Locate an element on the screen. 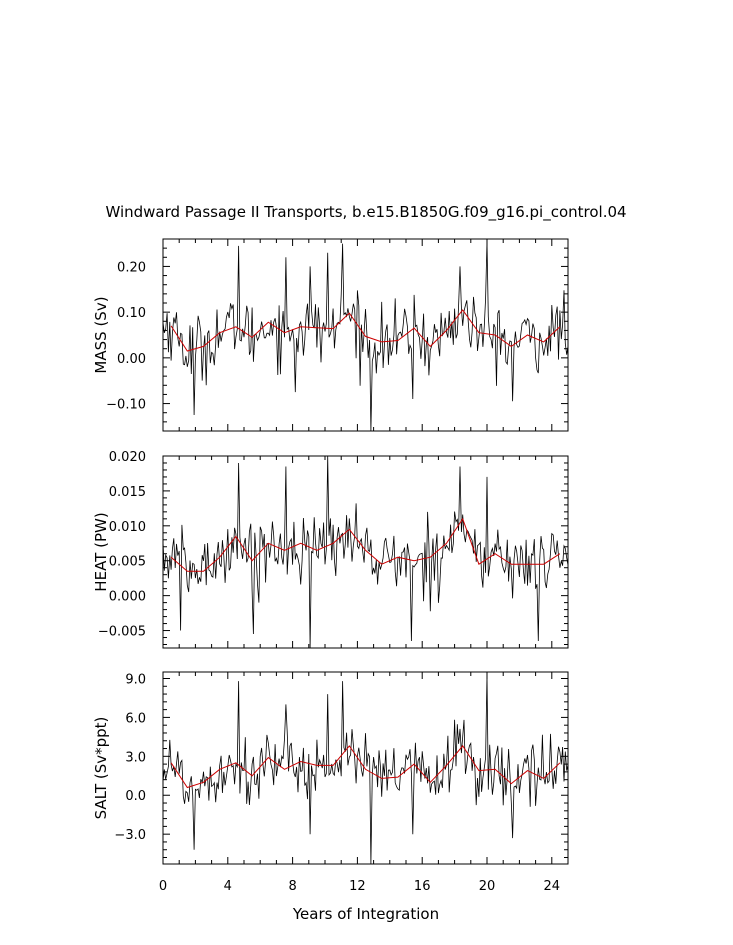  x-axis-title: Years of Integration is located at coordinates (365, 914).